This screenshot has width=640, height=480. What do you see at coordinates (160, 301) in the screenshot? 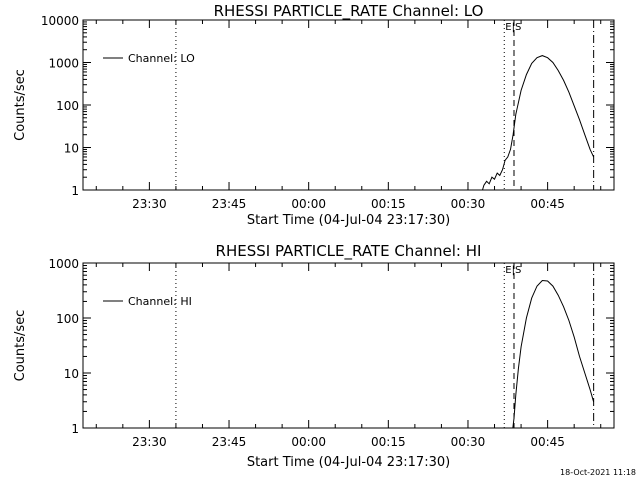
I see `legend-label: Channel: HI` at bounding box center [160, 301].